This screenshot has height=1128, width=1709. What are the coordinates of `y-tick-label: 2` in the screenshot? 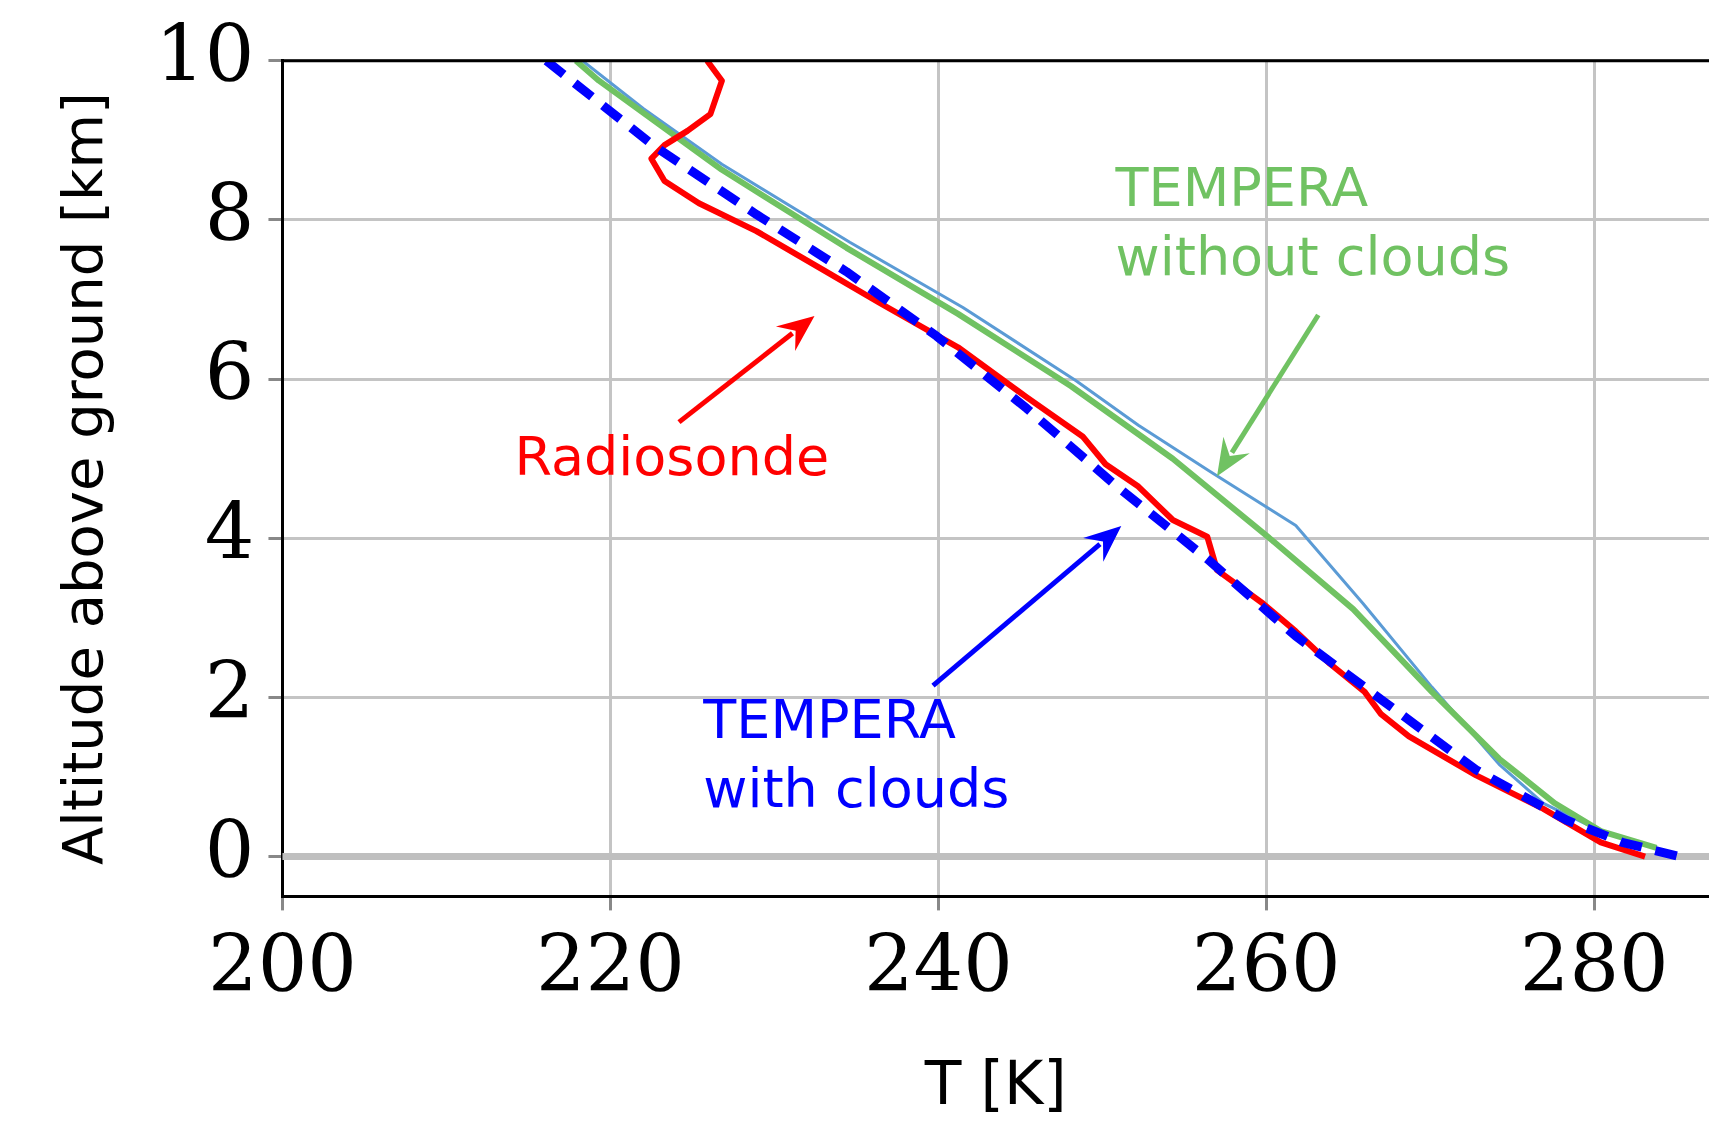 It's located at (229, 690).